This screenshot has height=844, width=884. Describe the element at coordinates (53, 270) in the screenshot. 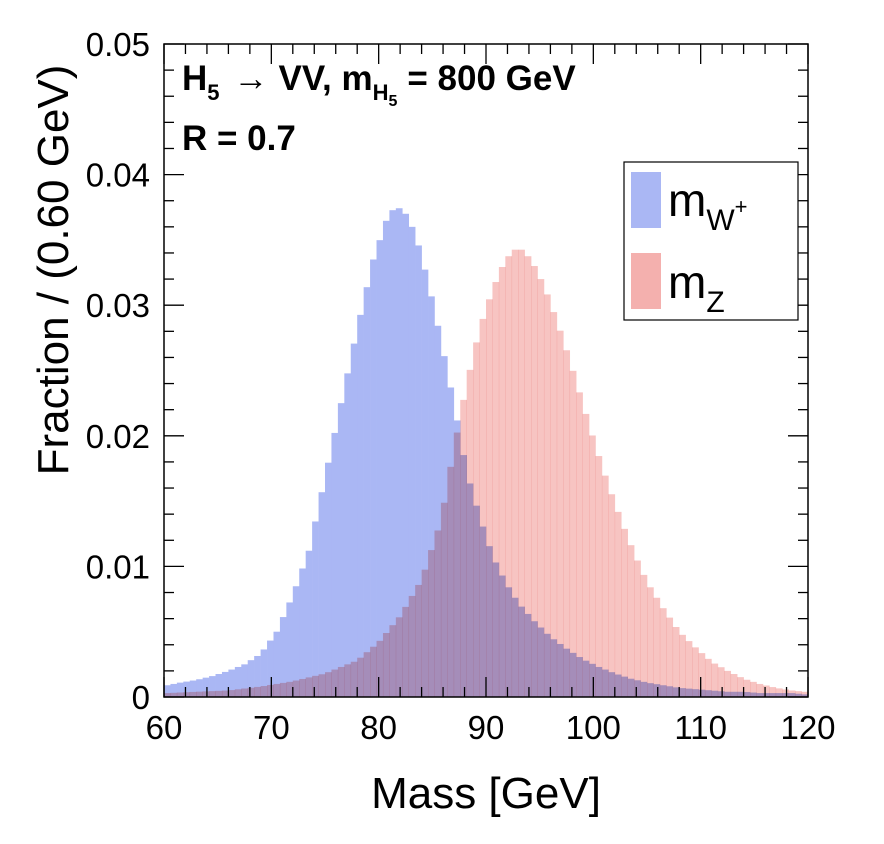

I see `y-axis-title: Fraction / (0.60 GeV)` at that location.